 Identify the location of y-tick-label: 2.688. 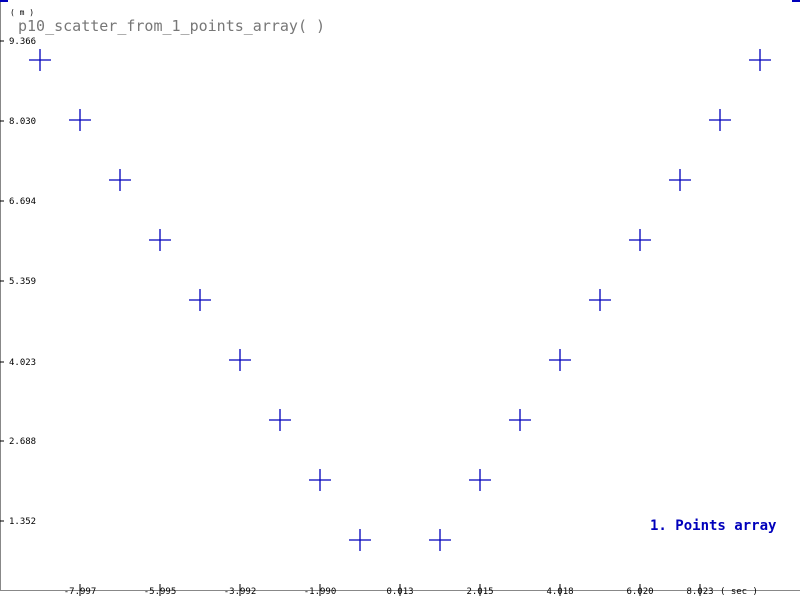
(22, 442).